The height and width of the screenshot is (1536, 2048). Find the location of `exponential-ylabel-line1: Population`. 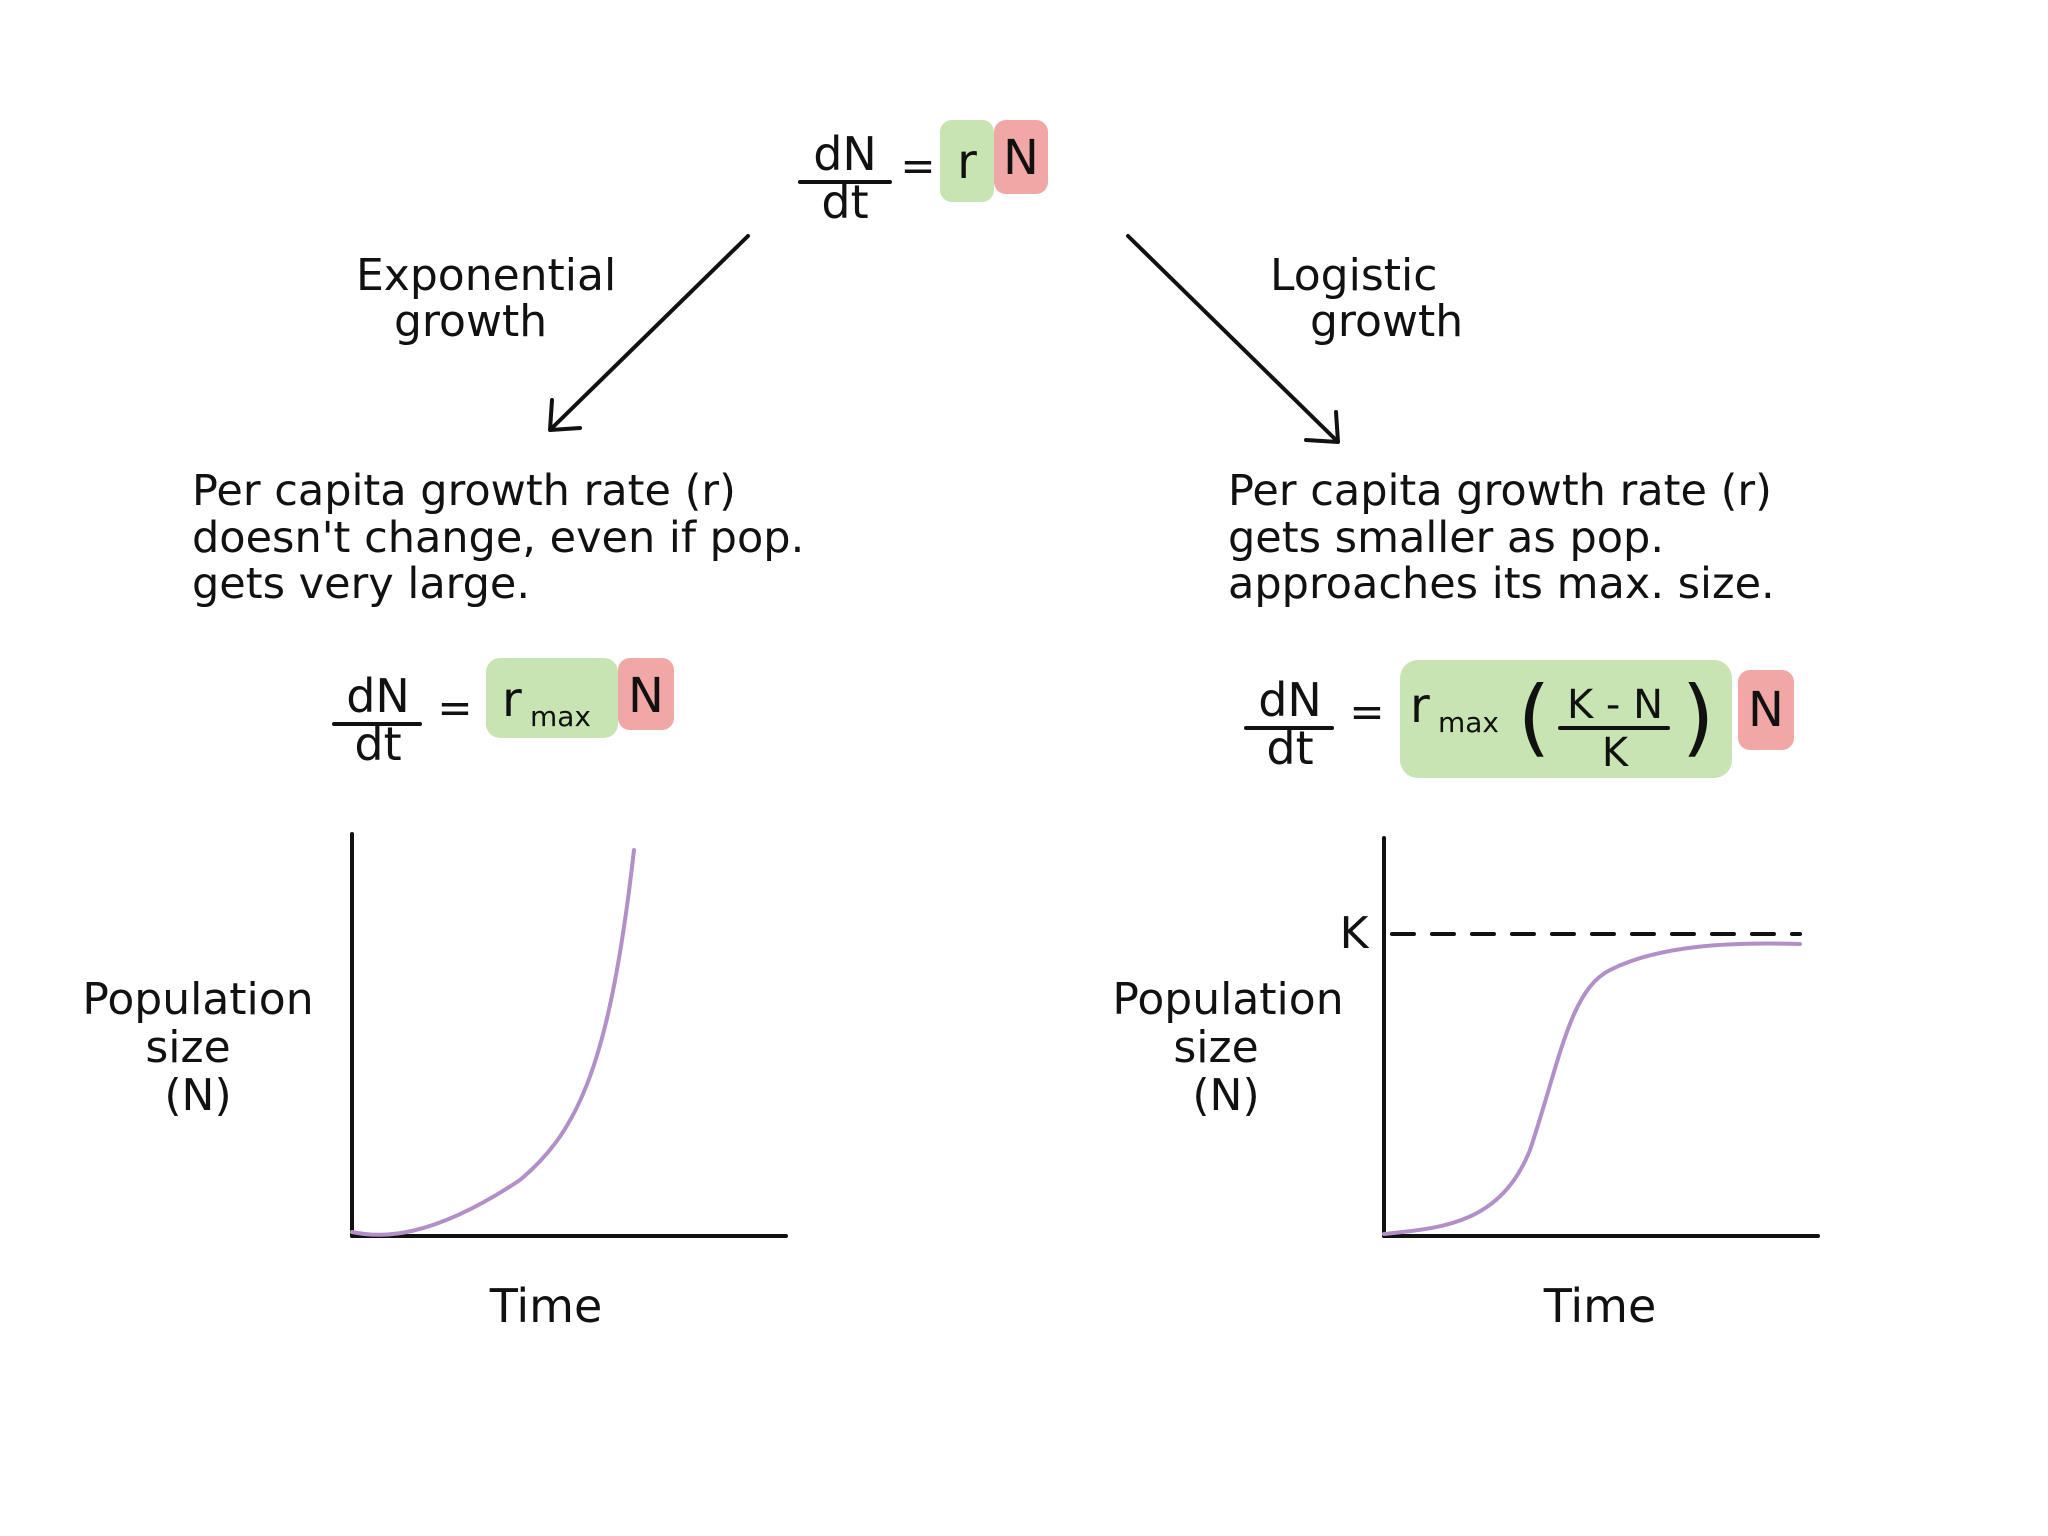

exponential-ylabel-line1: Population is located at coordinates (197, 999).